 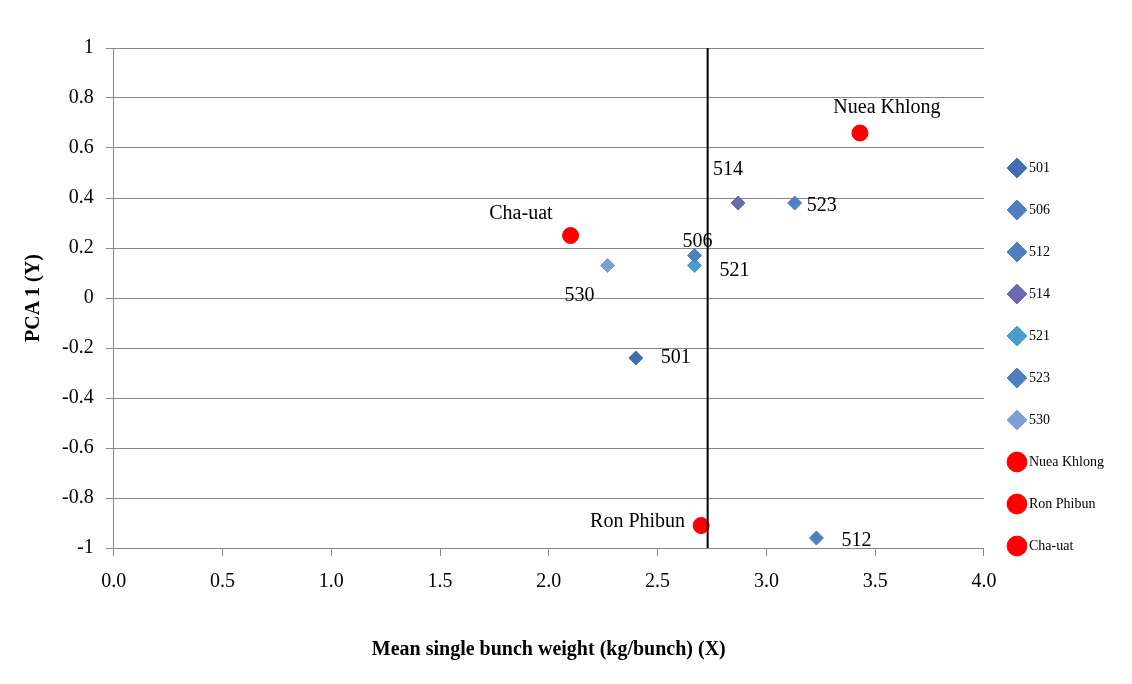 I want to click on y-tick-label: -1, so click(x=85, y=546).